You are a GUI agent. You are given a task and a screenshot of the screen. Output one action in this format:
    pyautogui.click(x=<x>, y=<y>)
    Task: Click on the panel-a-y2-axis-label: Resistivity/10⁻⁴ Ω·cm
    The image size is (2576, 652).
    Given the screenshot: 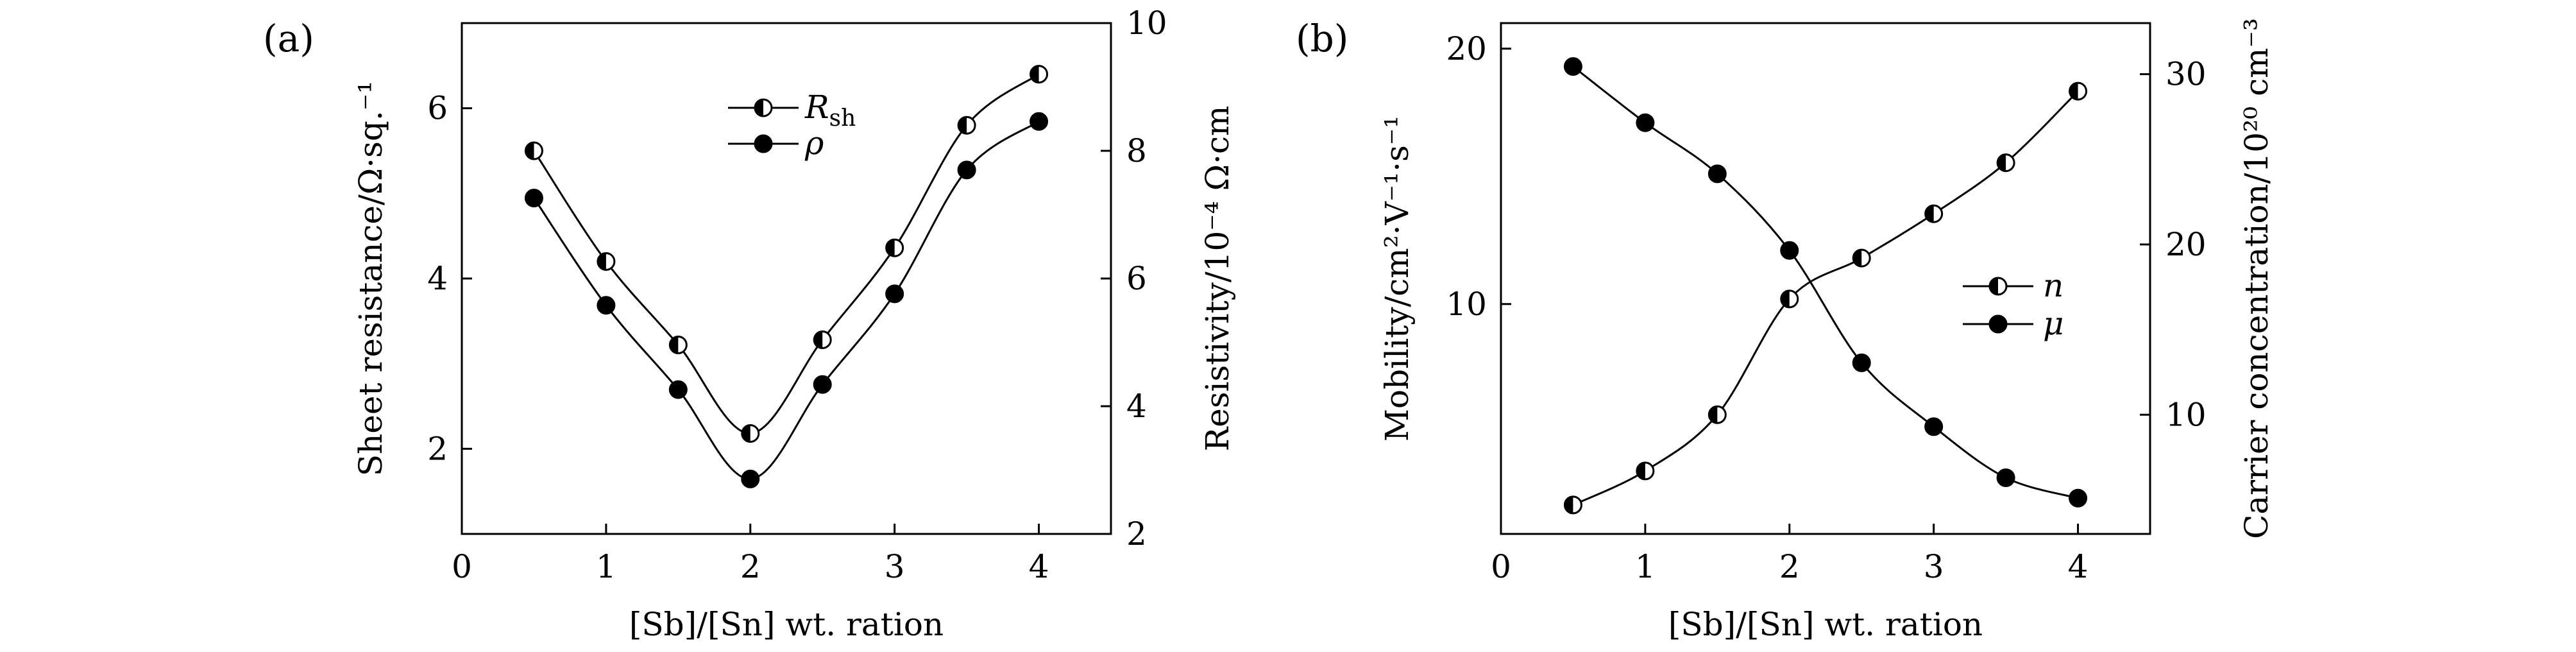 What is the action you would take?
    pyautogui.click(x=1217, y=279)
    